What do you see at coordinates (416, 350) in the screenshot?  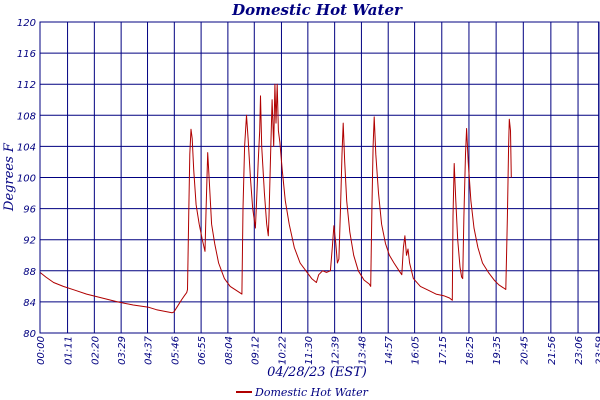 I see `x-tick-label: 16:05` at bounding box center [416, 350].